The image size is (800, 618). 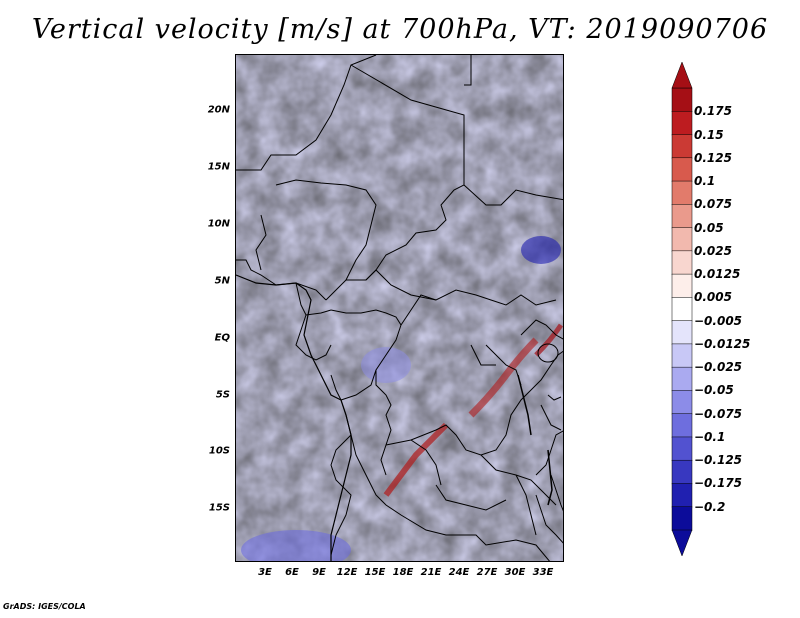 What do you see at coordinates (218, 224) in the screenshot?
I see `lat-tick-label: 10N` at bounding box center [218, 224].